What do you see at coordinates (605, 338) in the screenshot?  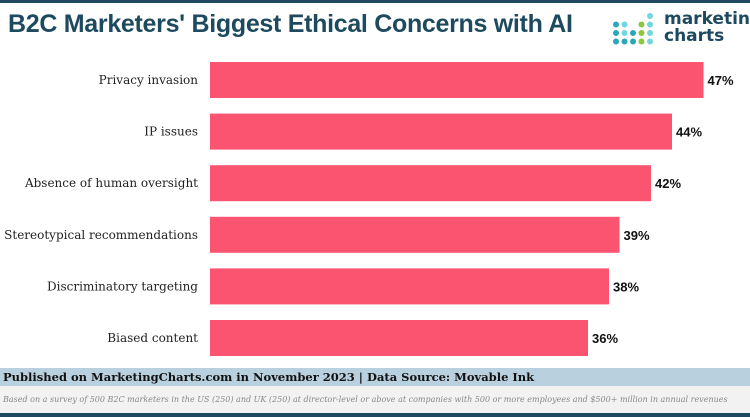 I see `value-label: 36%` at bounding box center [605, 338].